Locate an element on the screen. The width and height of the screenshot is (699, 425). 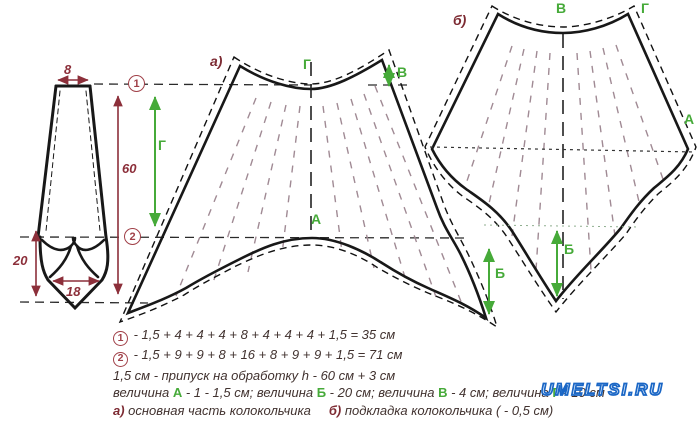
gore-top-width-label: 8 is located at coordinates (68, 69).